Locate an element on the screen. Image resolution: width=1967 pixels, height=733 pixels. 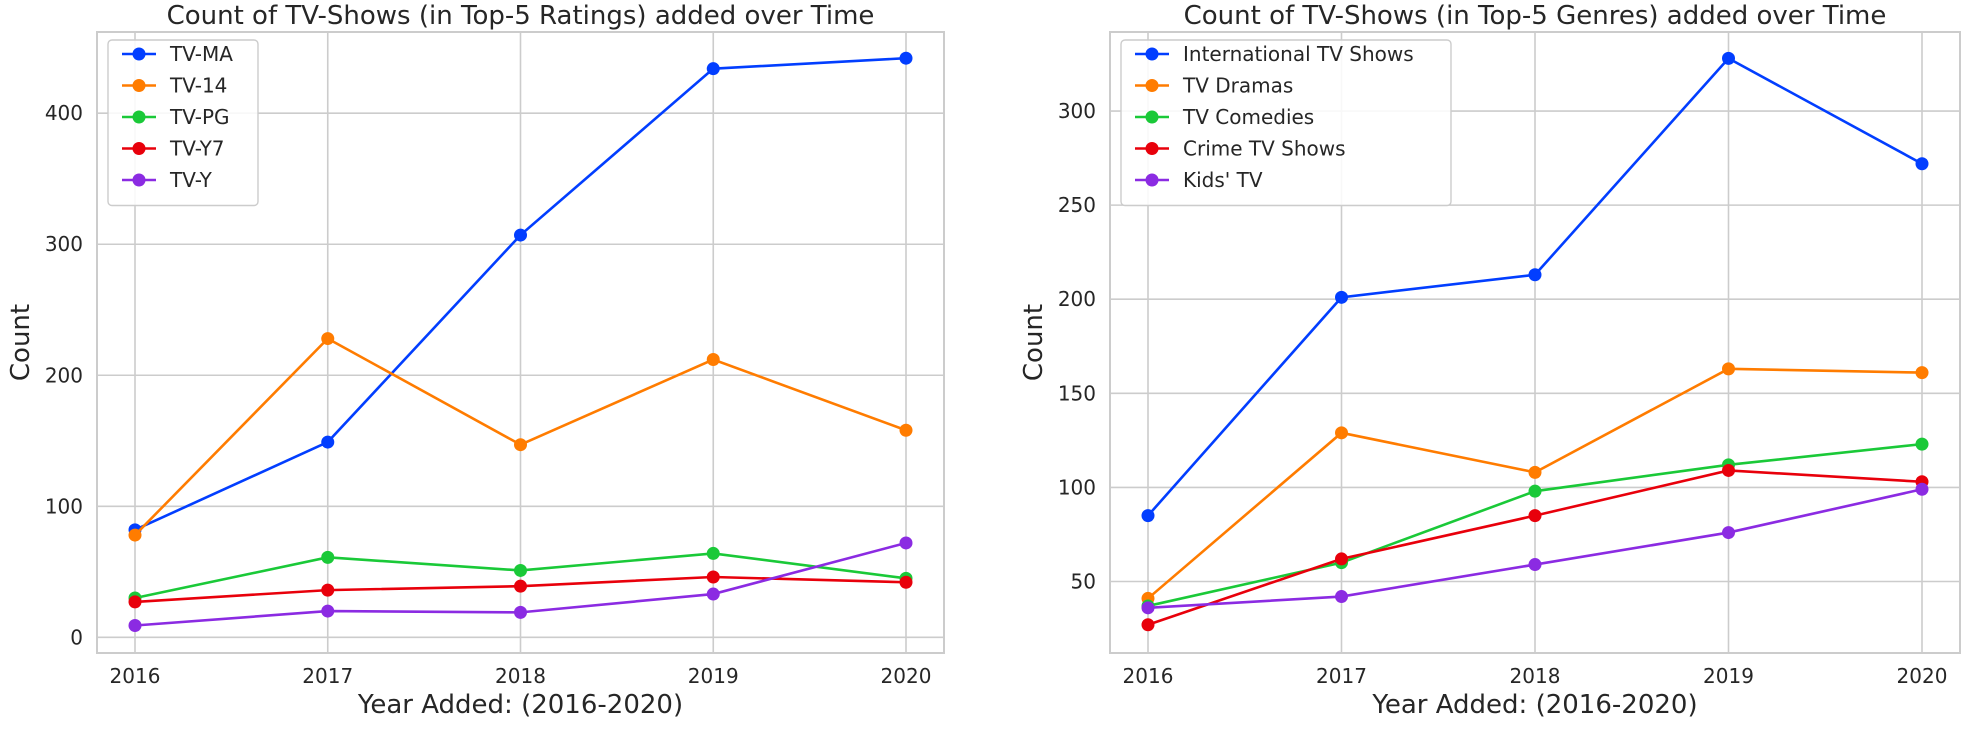
y-tick-label: 400 is located at coordinates (64, 113).